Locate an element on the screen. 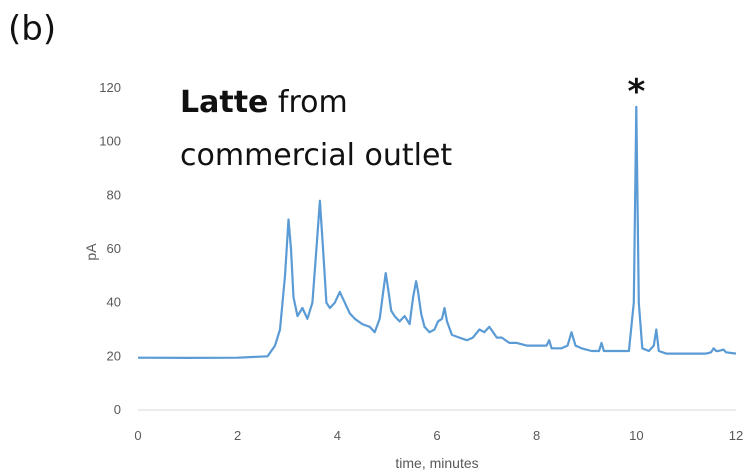 Image resolution: width=748 pixels, height=472 pixels. sample-annotation-line2: commercial outlet is located at coordinates (316, 155).